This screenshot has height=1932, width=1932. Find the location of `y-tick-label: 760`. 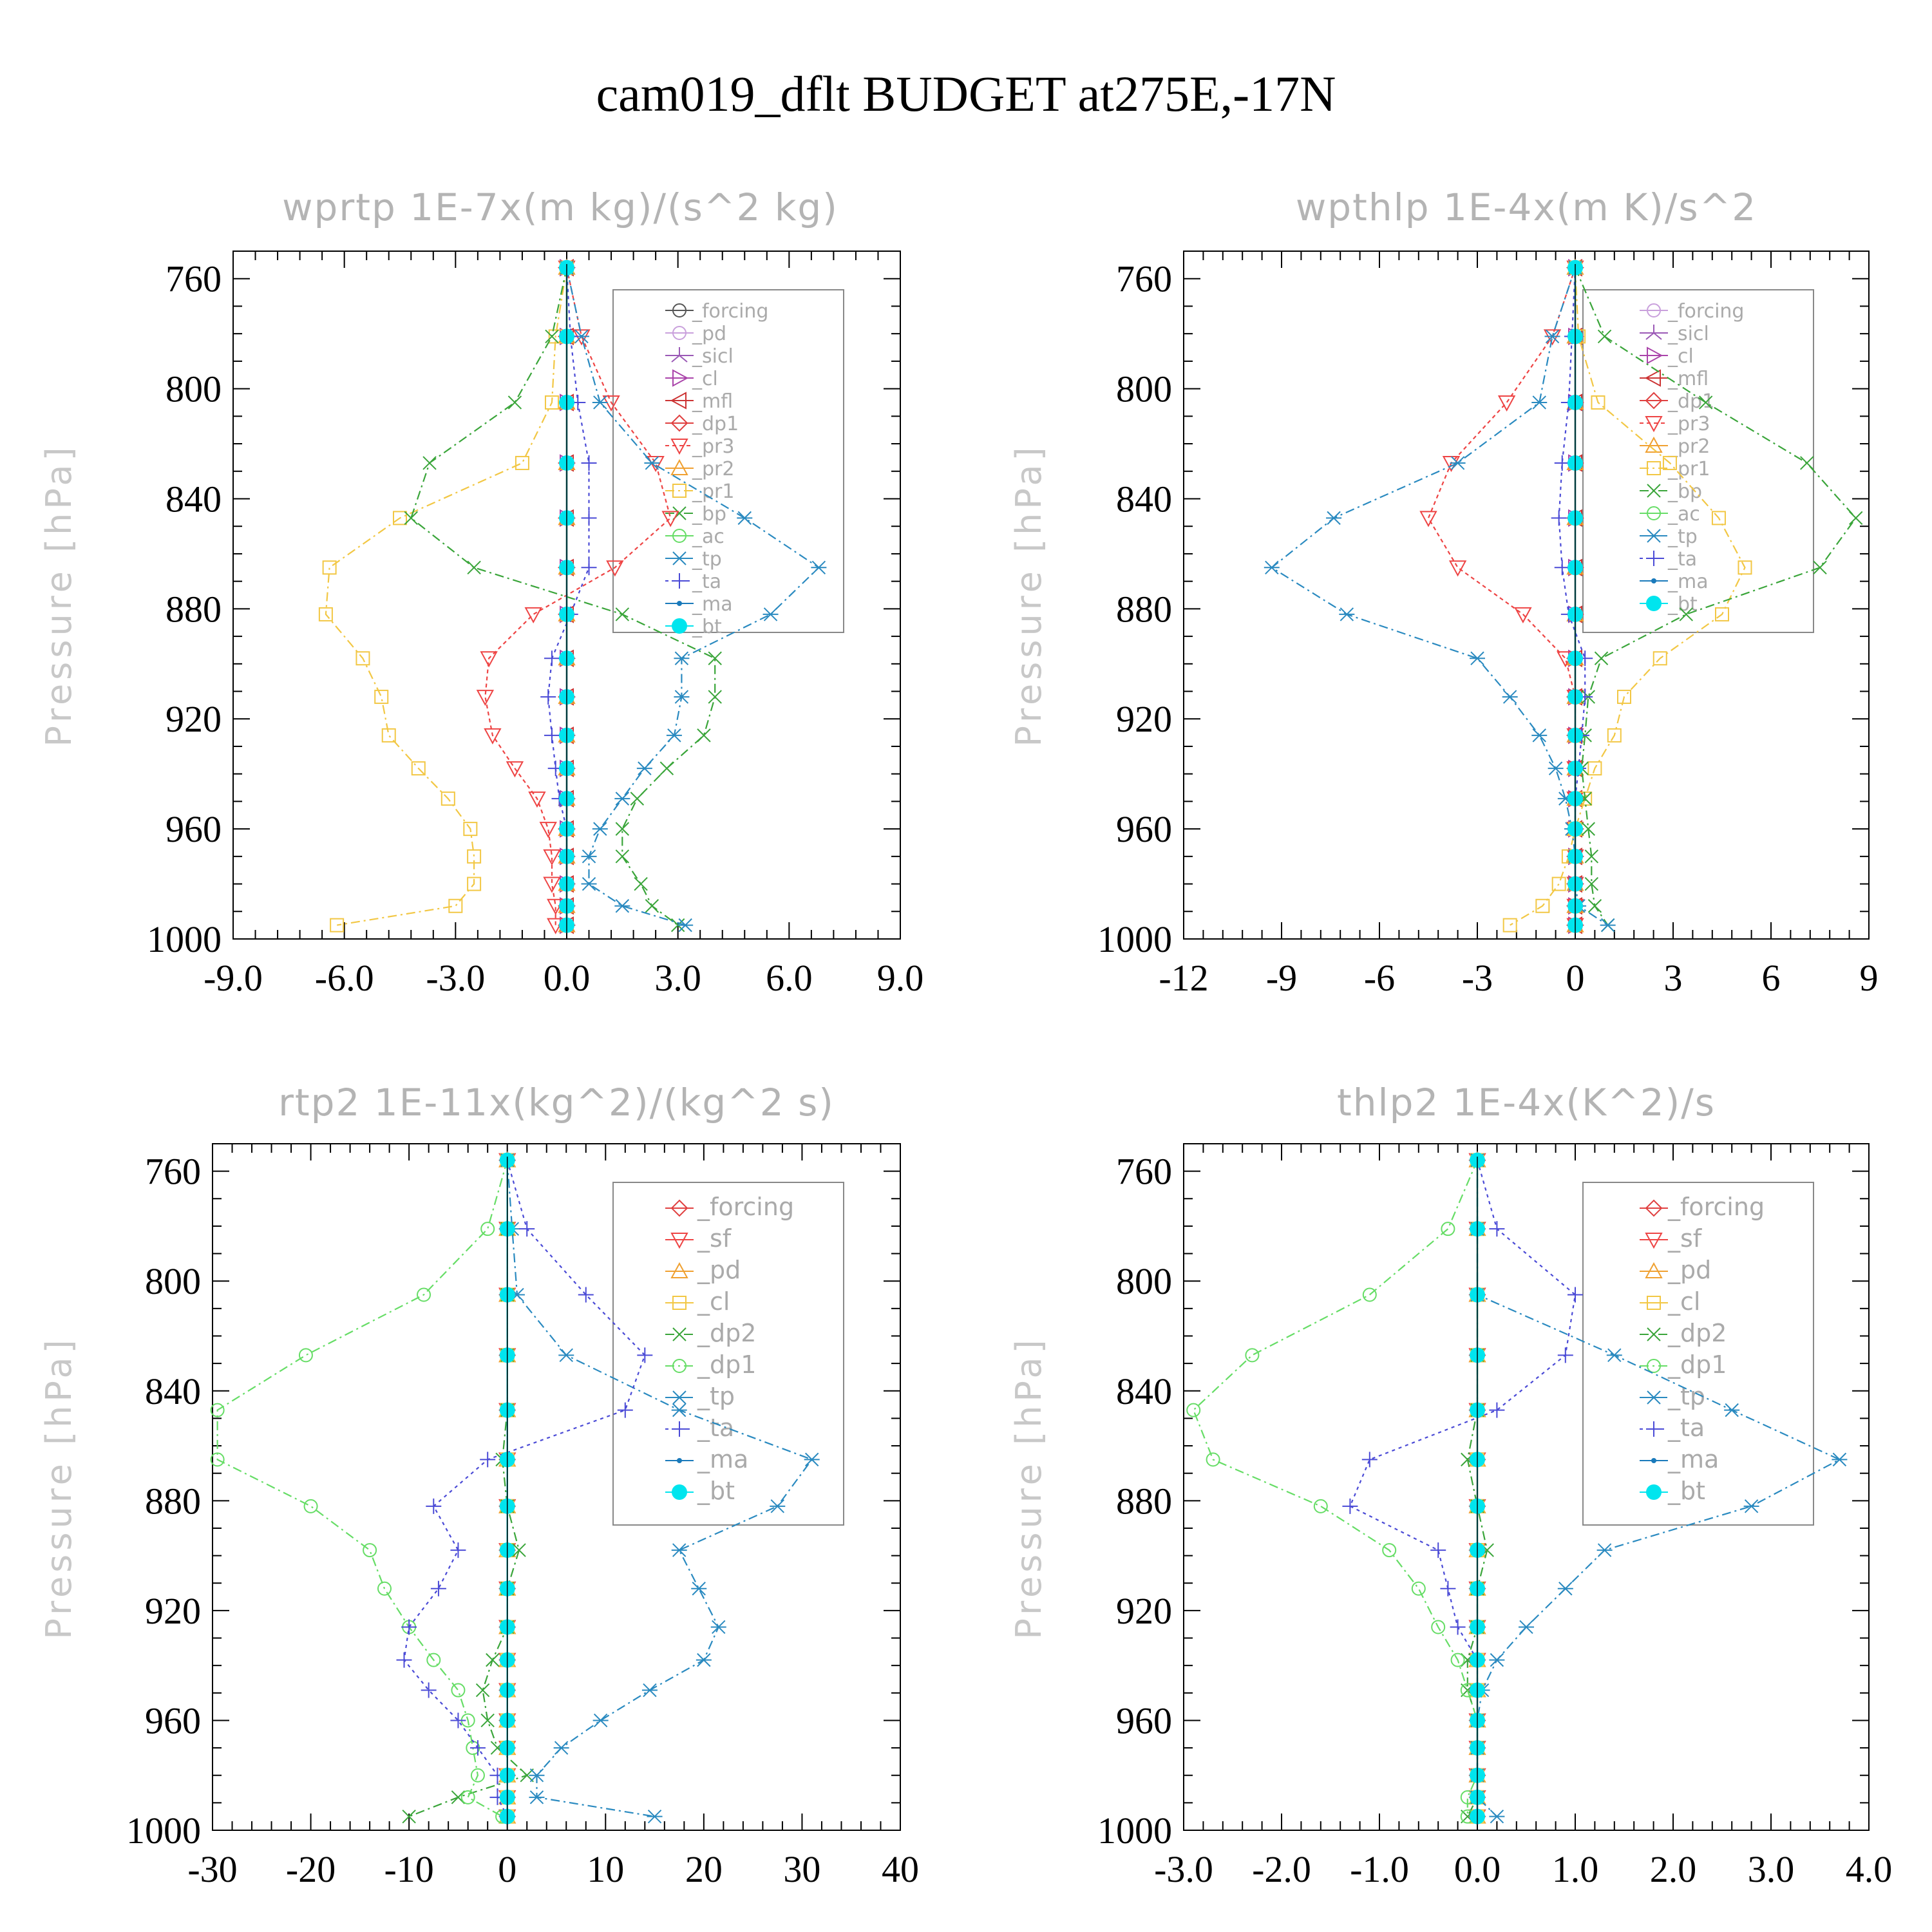

y-tick-label: 760 is located at coordinates (1144, 279).